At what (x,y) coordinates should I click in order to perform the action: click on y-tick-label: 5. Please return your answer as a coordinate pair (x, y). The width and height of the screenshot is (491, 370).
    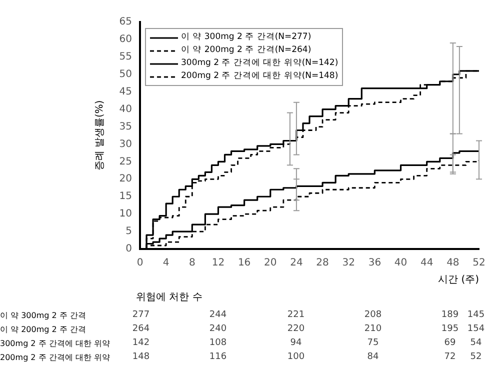
    Looking at the image, I should click on (129, 232).